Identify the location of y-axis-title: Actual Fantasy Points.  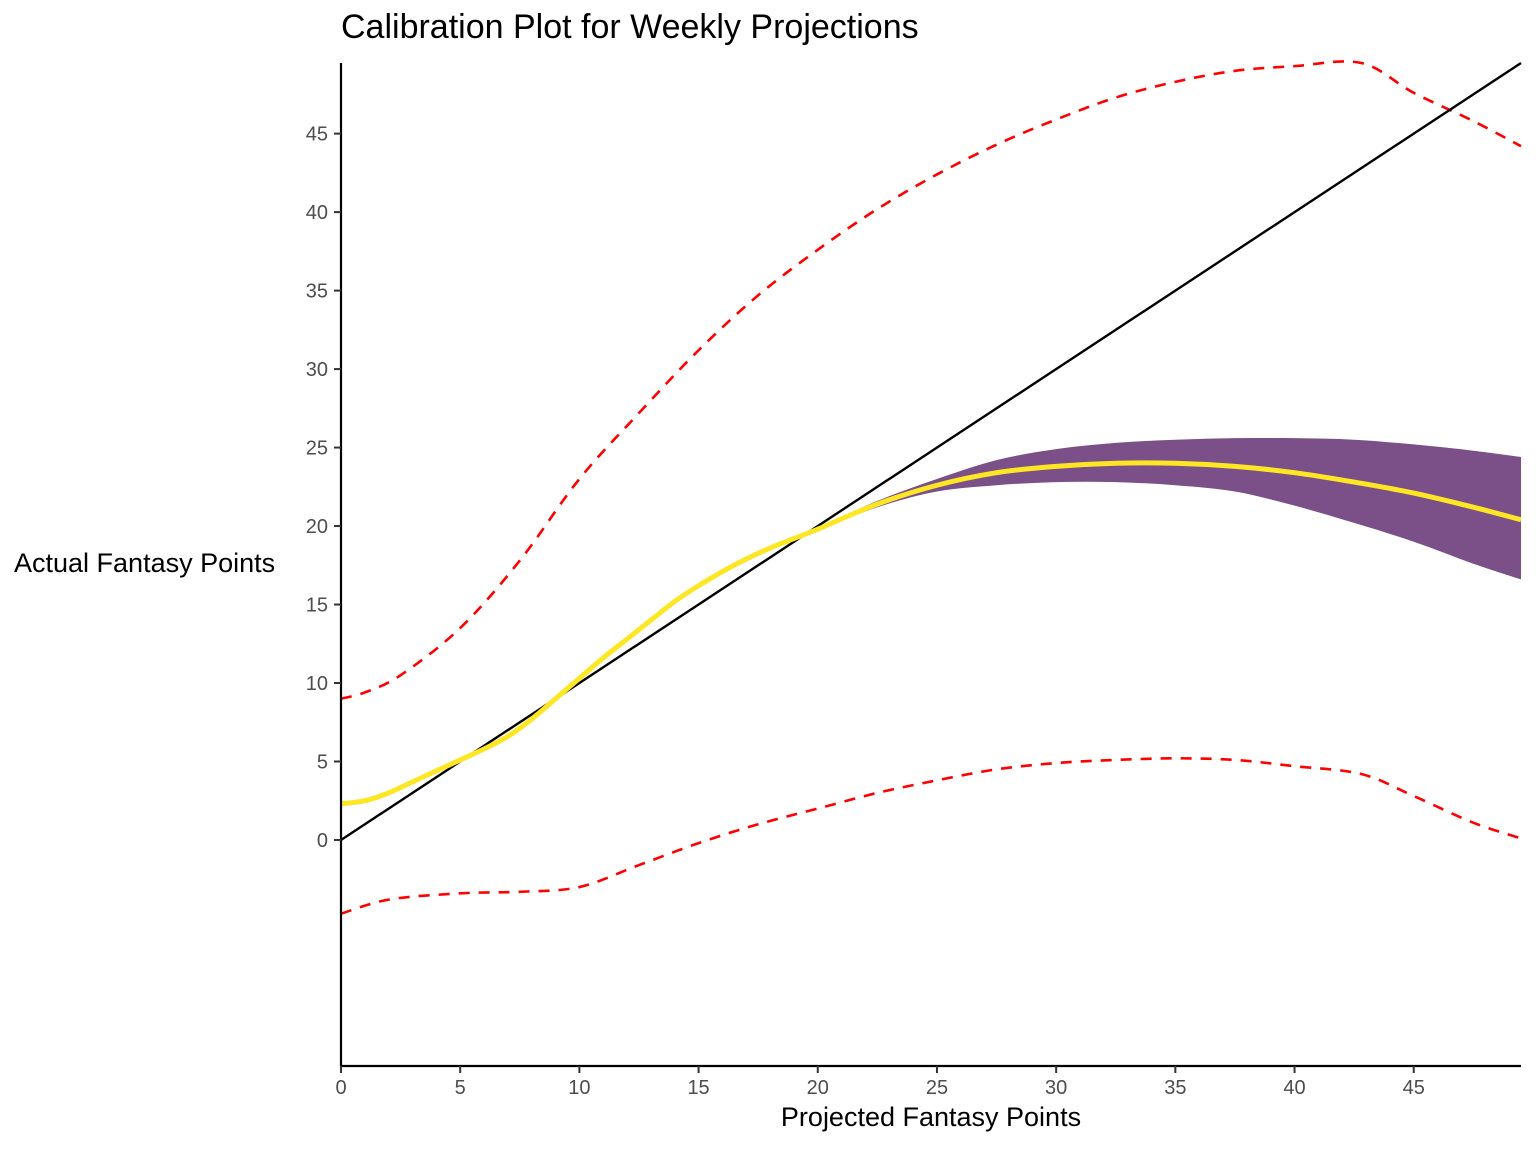
(145, 563).